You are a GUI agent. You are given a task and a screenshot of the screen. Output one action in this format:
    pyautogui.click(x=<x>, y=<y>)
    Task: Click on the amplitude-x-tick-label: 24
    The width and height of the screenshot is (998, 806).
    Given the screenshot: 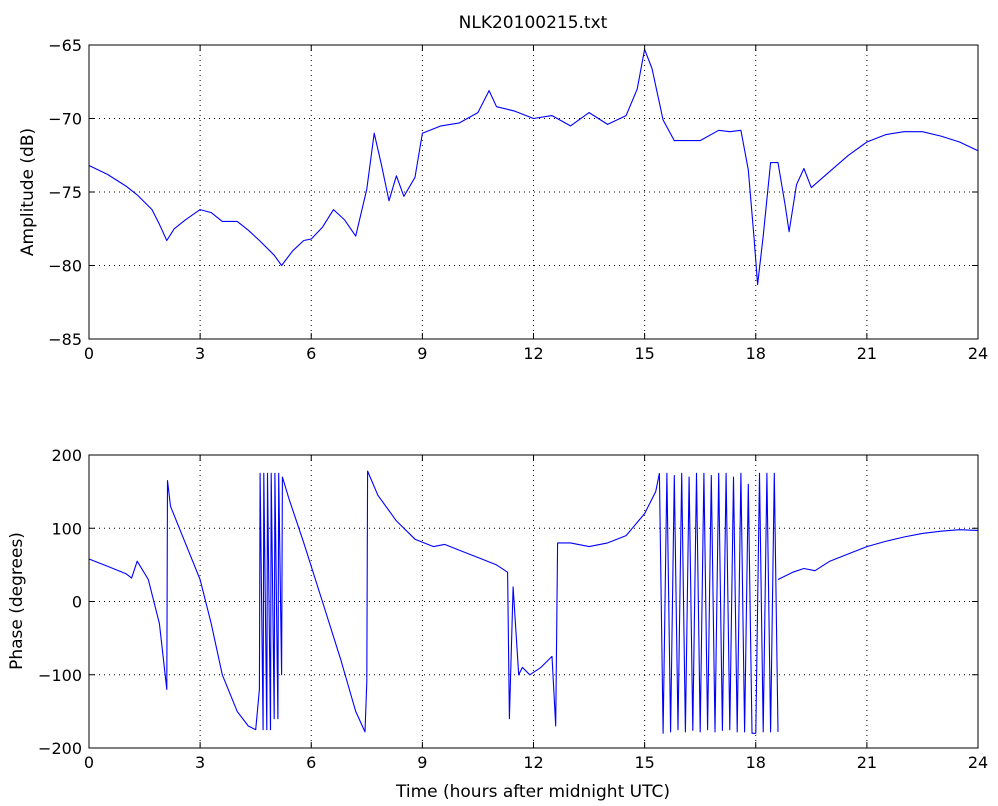 What is the action you would take?
    pyautogui.click(x=978, y=353)
    